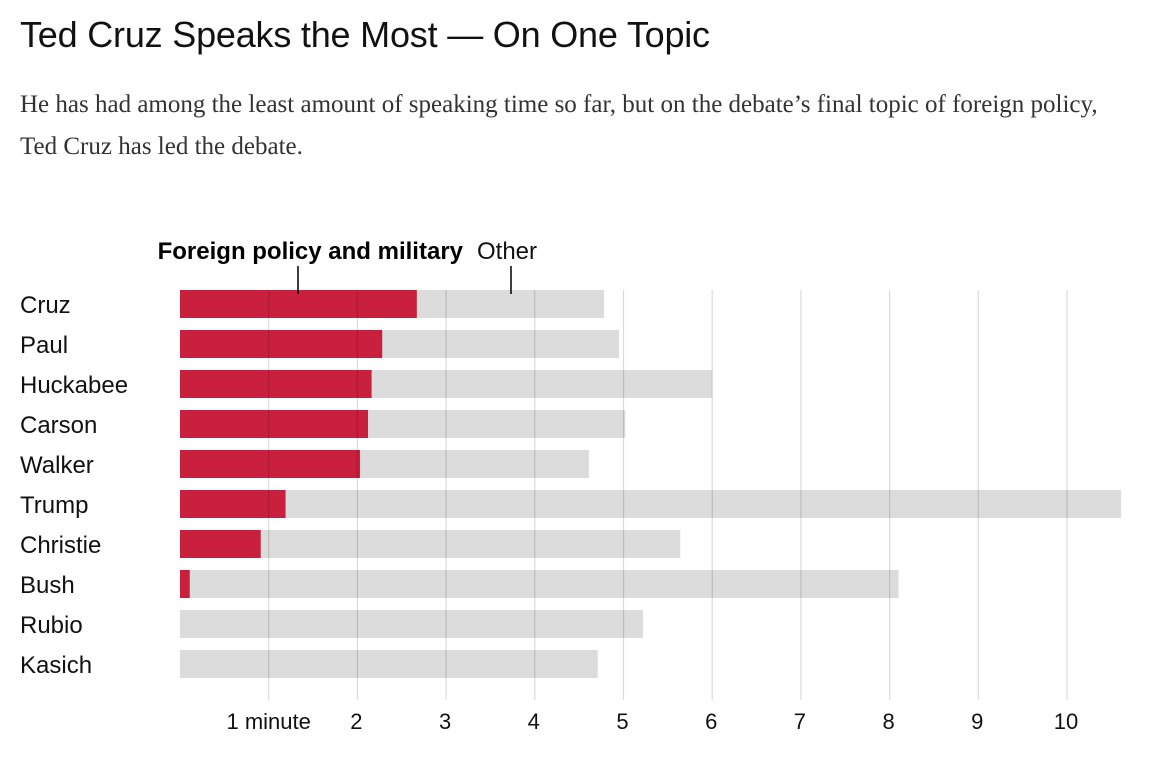  I want to click on x-tick-label-10: 10, so click(1066, 721).